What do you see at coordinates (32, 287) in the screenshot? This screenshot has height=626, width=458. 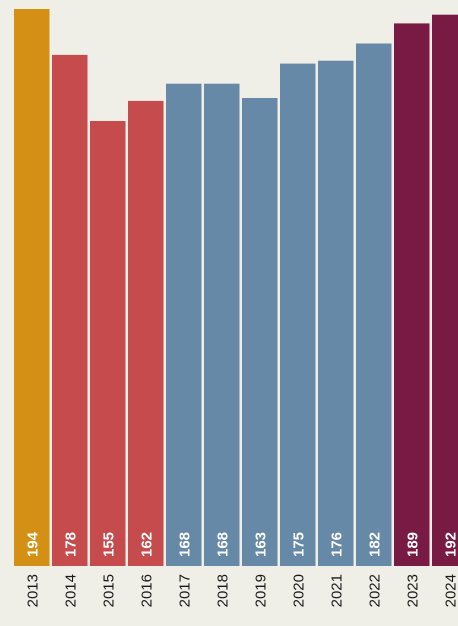 I see `bar-2013` at bounding box center [32, 287].